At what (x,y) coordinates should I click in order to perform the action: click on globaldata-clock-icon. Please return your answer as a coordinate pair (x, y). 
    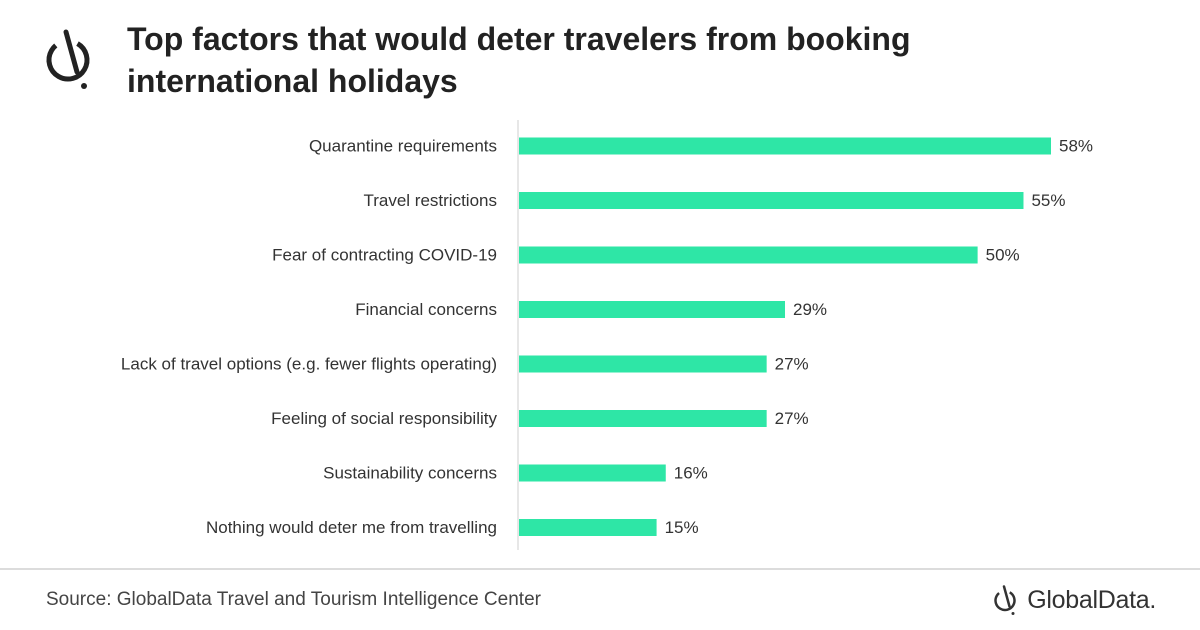
    Looking at the image, I should click on (1005, 600).